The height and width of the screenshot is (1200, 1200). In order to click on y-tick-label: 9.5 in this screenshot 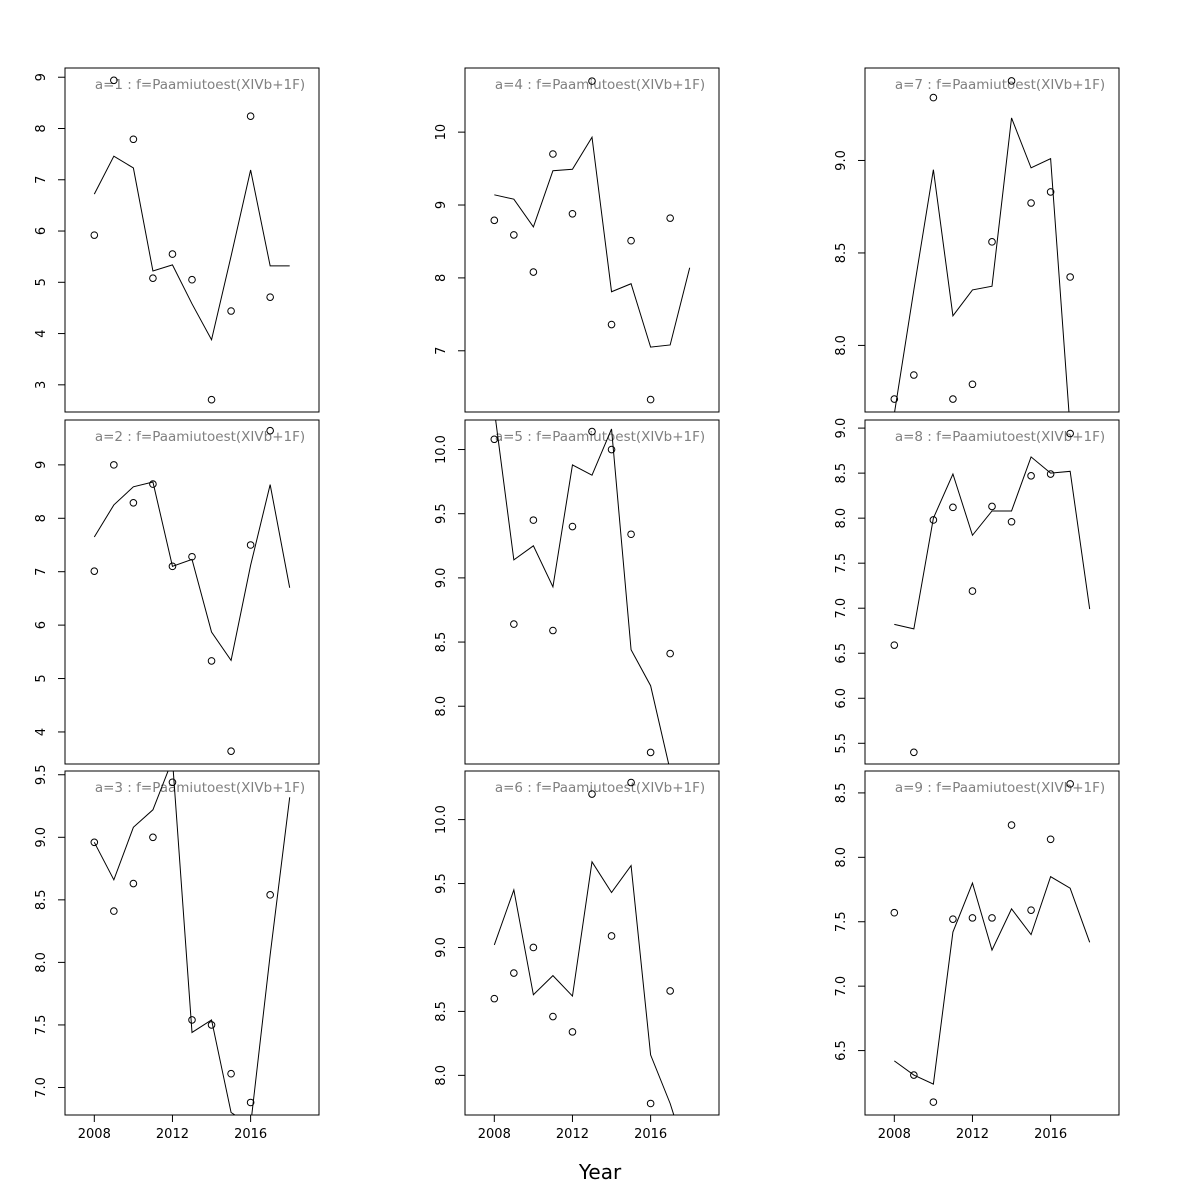, I will do `click(41, 774)`.